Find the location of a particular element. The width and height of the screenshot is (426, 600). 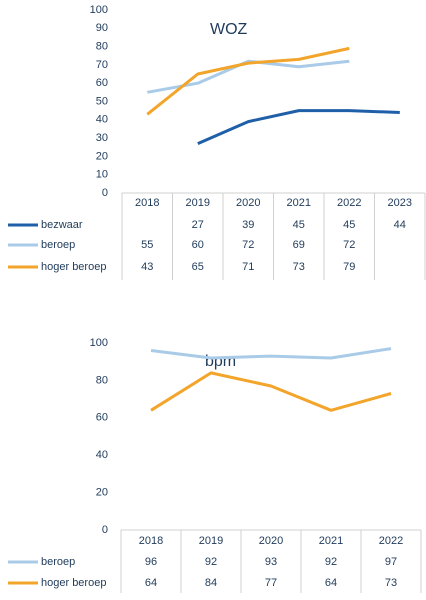

y-tick-label: 10 is located at coordinates (102, 175).